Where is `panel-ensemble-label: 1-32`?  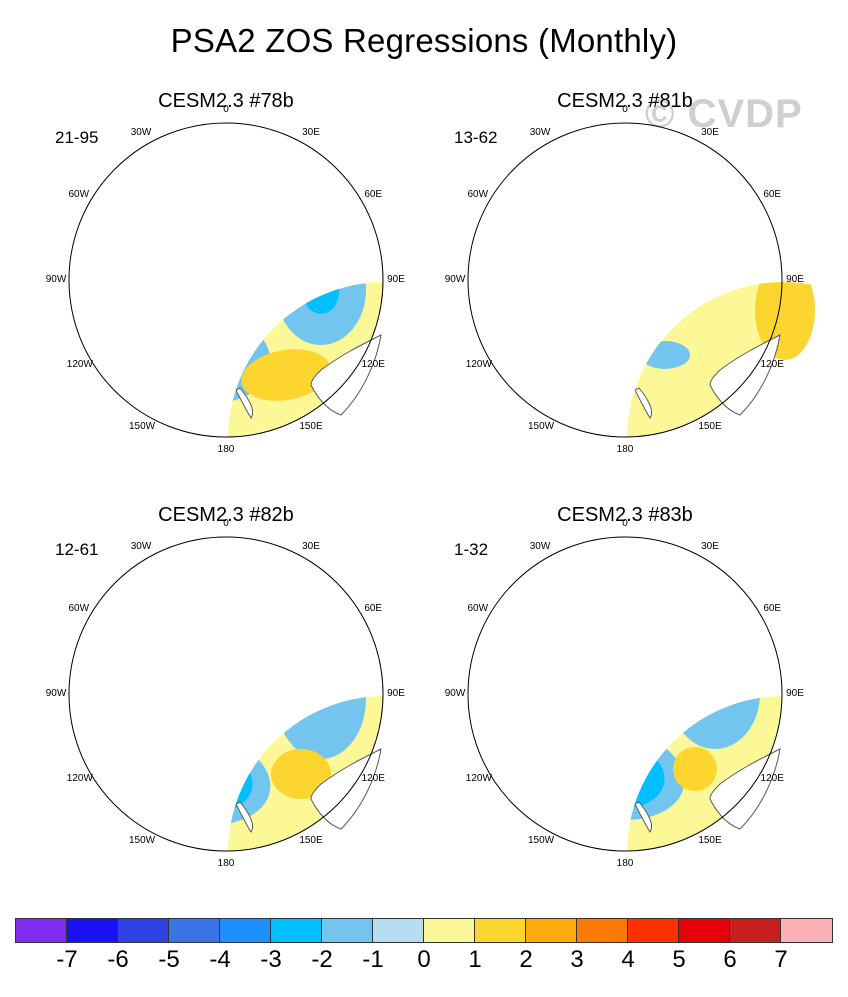 panel-ensemble-label: 1-32 is located at coordinates (471, 549).